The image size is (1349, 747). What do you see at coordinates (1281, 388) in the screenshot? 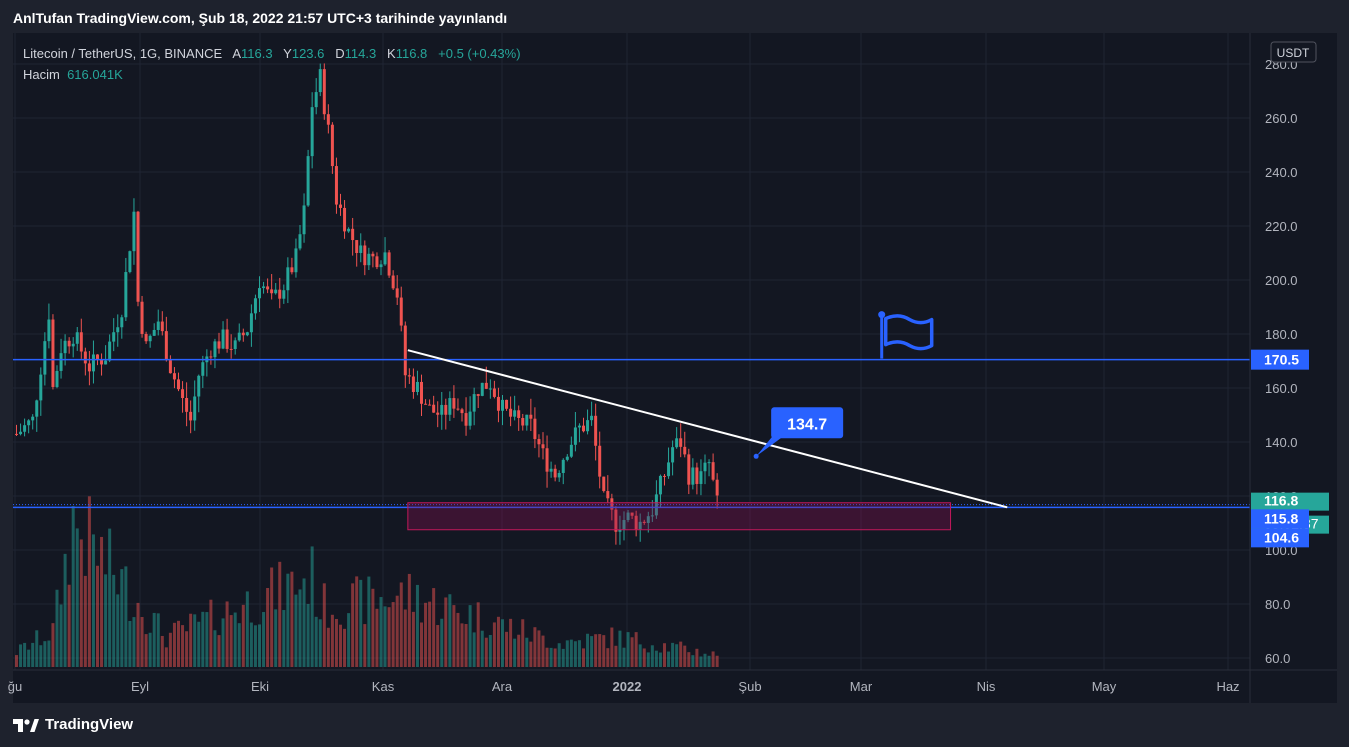
I see `price-tick-label: 160.0` at bounding box center [1281, 388].